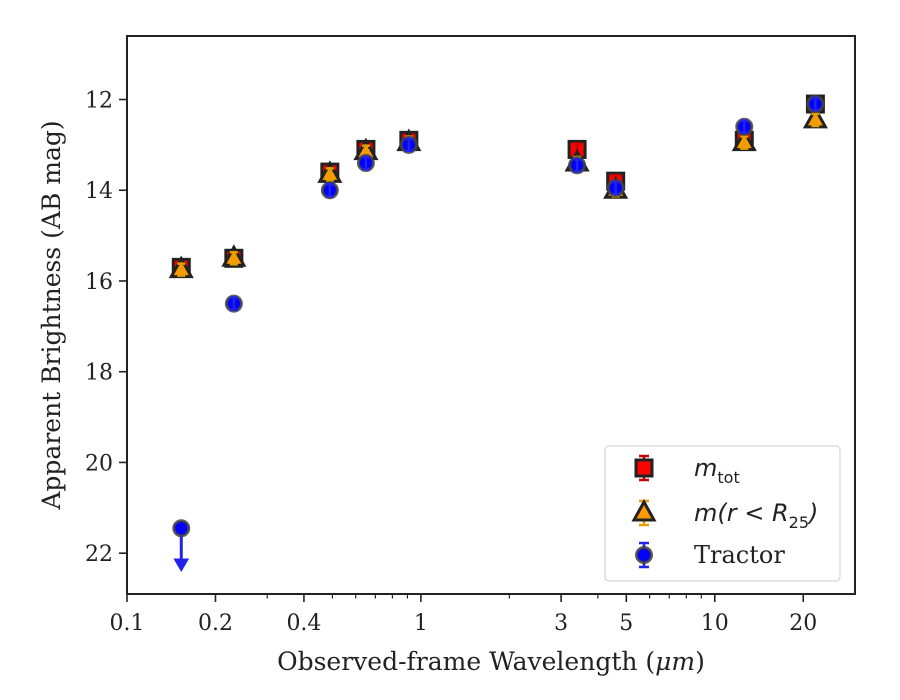 The height and width of the screenshot is (700, 900). Describe the element at coordinates (181, 528) in the screenshot. I see `data-point-tractor` at that location.